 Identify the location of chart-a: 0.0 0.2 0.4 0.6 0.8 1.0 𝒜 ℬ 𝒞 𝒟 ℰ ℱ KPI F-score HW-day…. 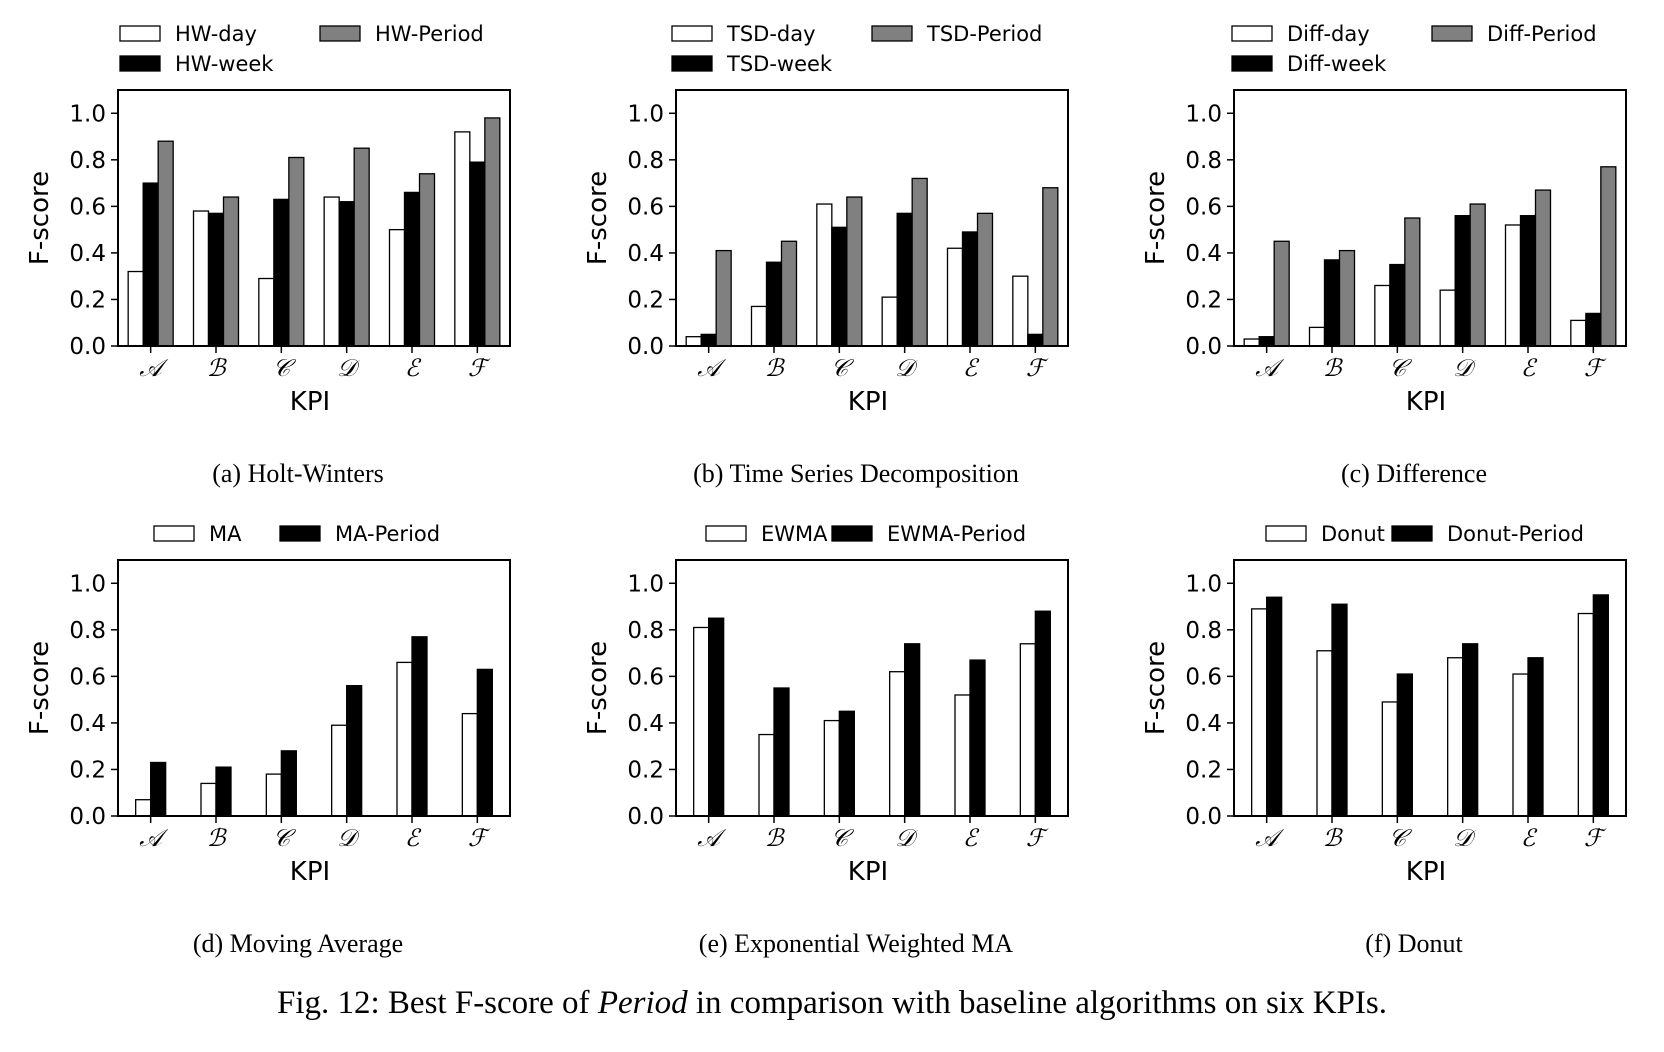
(268, 255).